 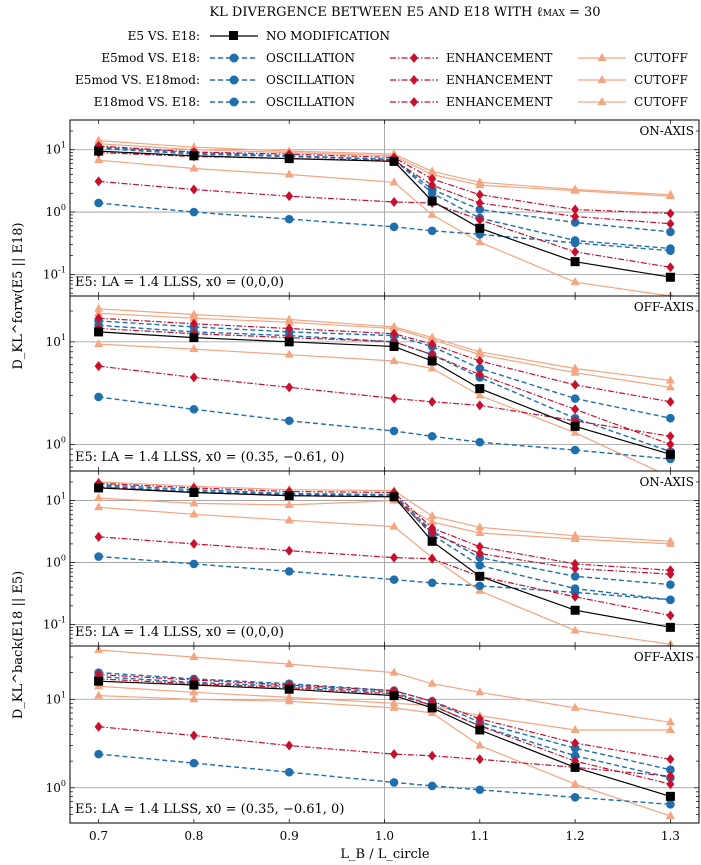 I want to click on legend-entry-enhancement-1: ENHANCEMENT, so click(x=471, y=58).